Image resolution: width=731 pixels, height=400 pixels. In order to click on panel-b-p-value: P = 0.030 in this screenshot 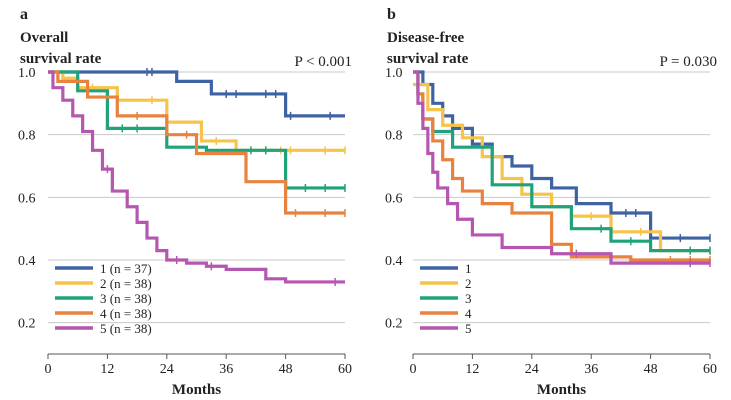, I will do `click(689, 62)`.